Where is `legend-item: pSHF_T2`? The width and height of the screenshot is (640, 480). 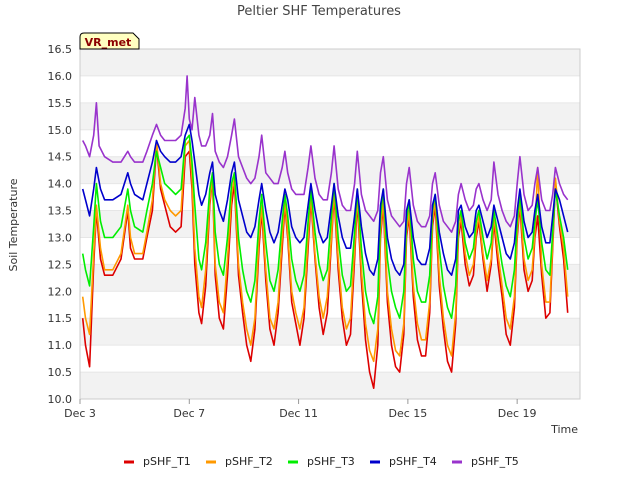 legend-item: pSHF_T2 is located at coordinates (239, 461).